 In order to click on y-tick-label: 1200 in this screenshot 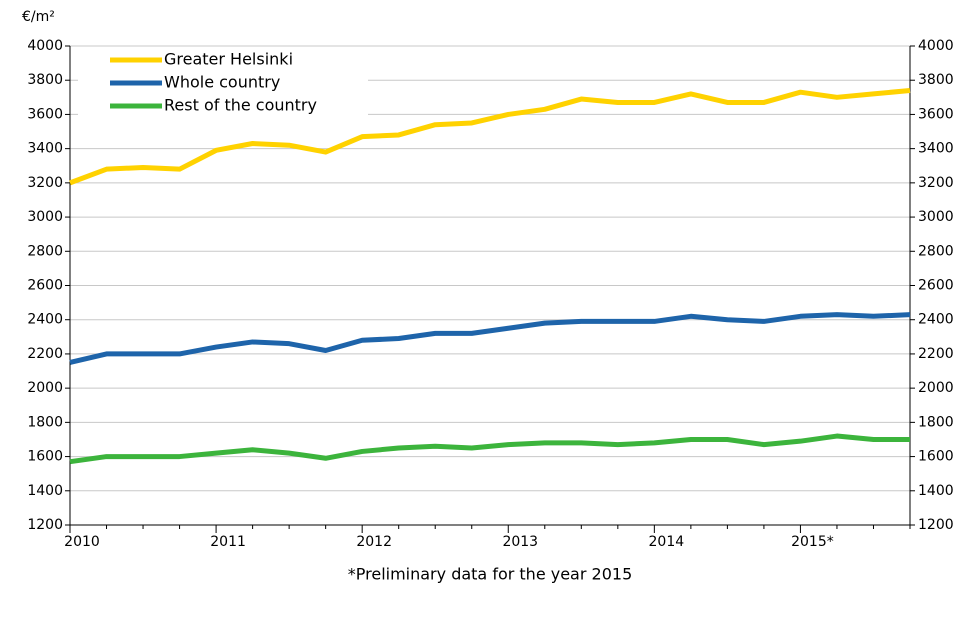, I will do `click(45, 525)`.